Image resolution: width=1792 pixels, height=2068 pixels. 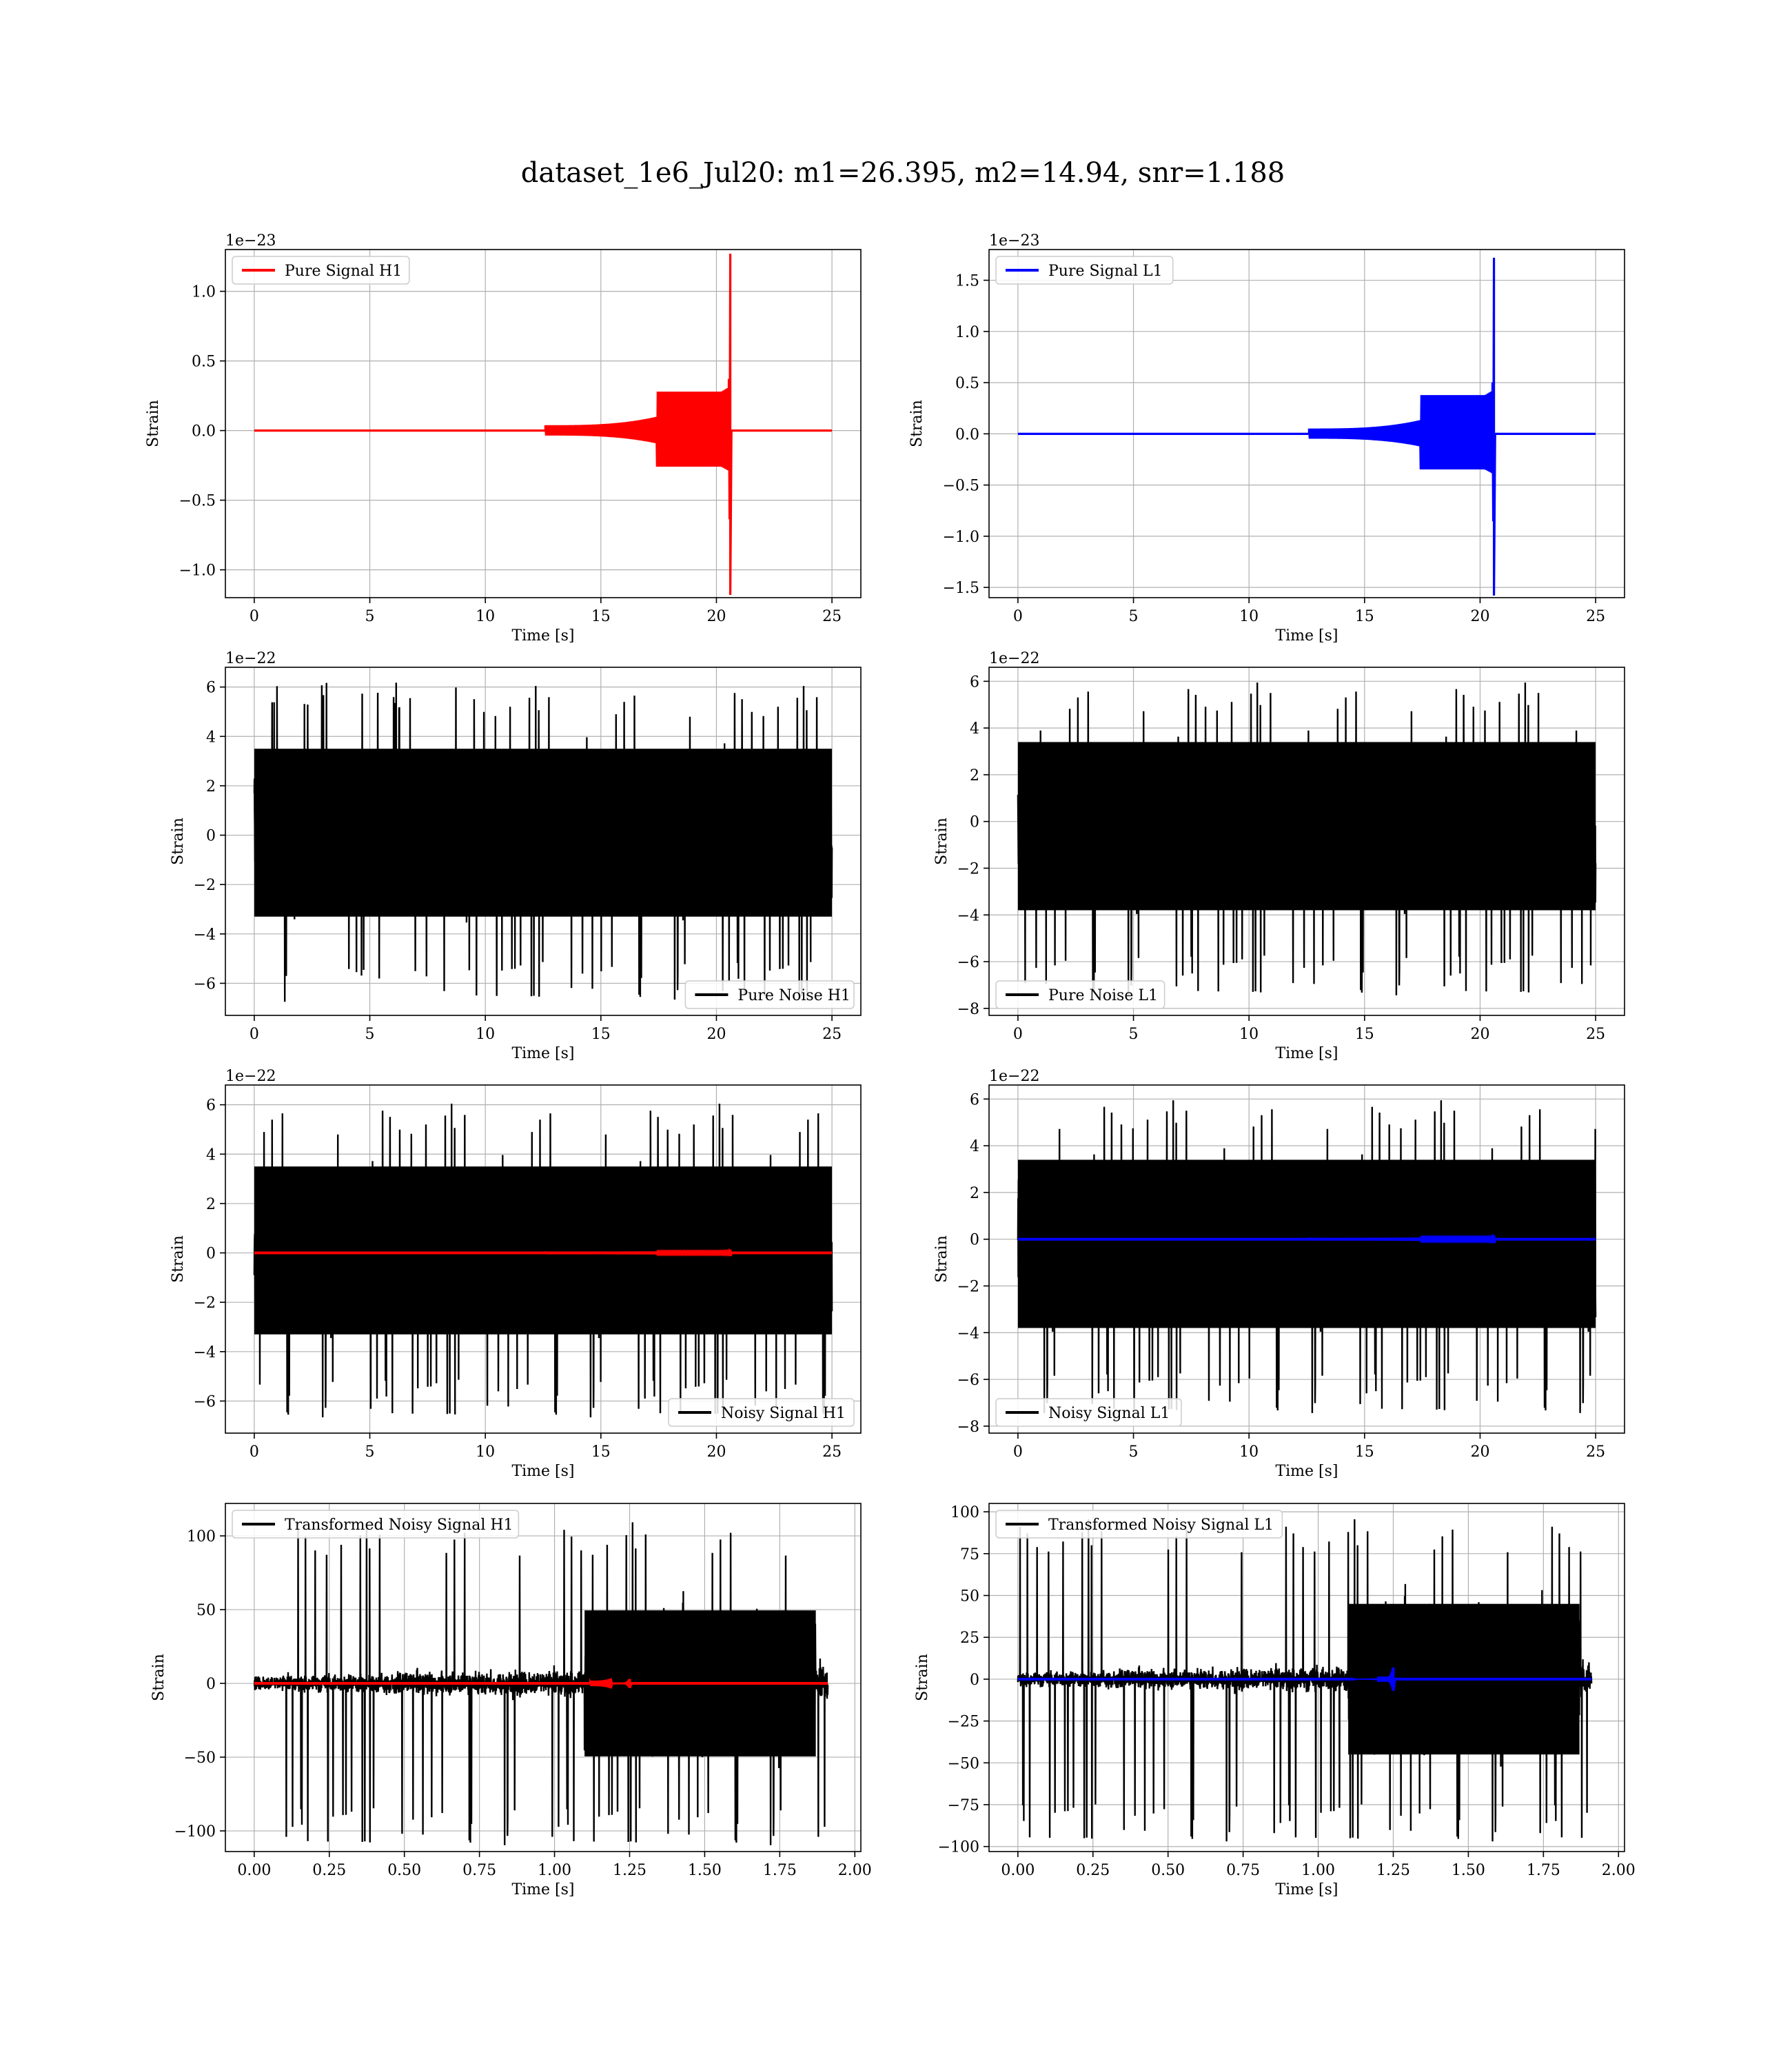 What do you see at coordinates (963, 1805) in the screenshot?
I see `y-tick-label: −75` at bounding box center [963, 1805].